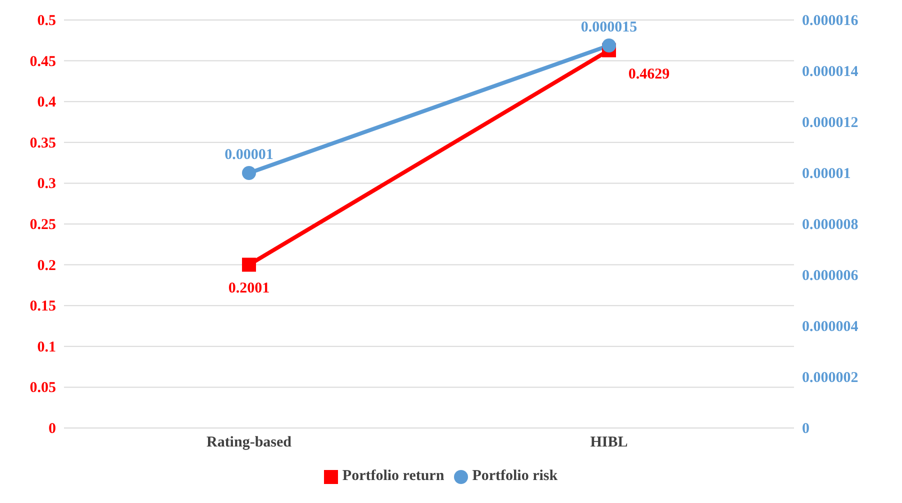 The height and width of the screenshot is (503, 902). I want to click on y-tick-label: 0.5, so click(46, 21).